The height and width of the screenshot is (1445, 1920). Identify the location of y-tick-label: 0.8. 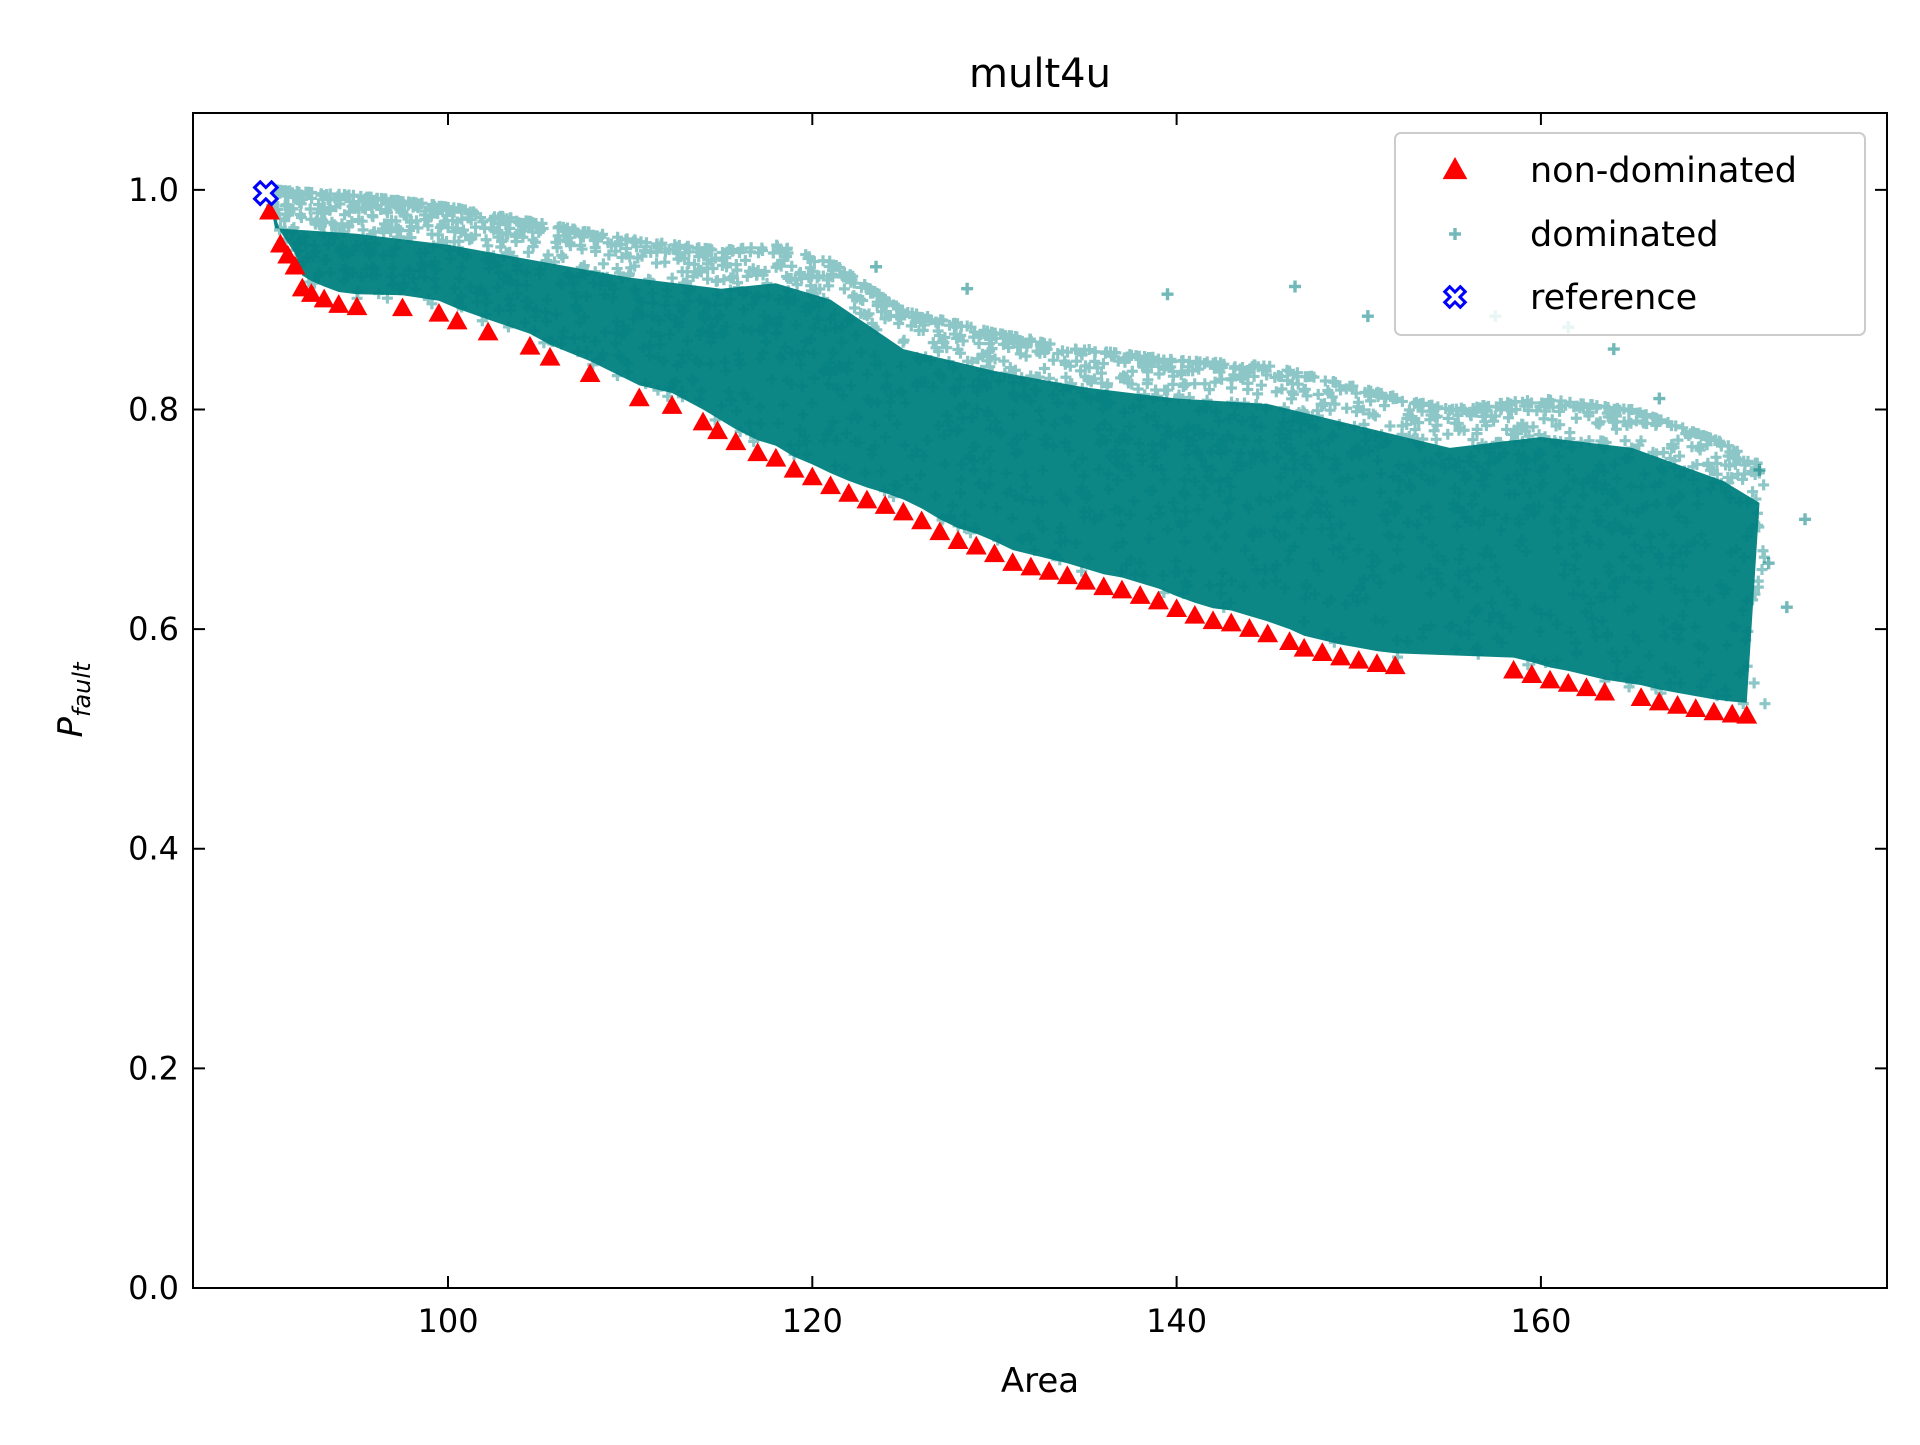
(153, 409).